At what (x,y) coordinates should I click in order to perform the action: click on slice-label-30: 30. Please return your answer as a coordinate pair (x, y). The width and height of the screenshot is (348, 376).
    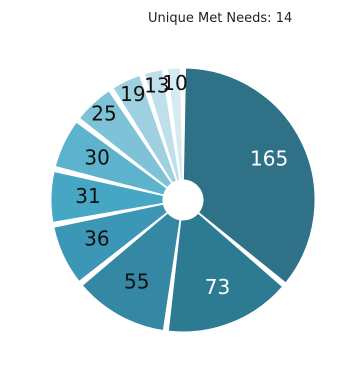
    Looking at the image, I should click on (96, 158).